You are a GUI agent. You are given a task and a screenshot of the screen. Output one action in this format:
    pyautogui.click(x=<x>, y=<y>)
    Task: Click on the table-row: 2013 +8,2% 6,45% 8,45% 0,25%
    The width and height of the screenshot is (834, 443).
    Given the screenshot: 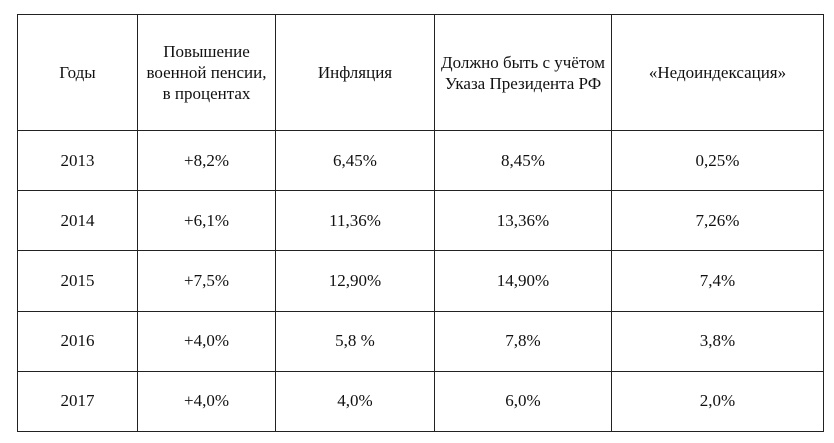 What is the action you would take?
    pyautogui.click(x=420, y=160)
    